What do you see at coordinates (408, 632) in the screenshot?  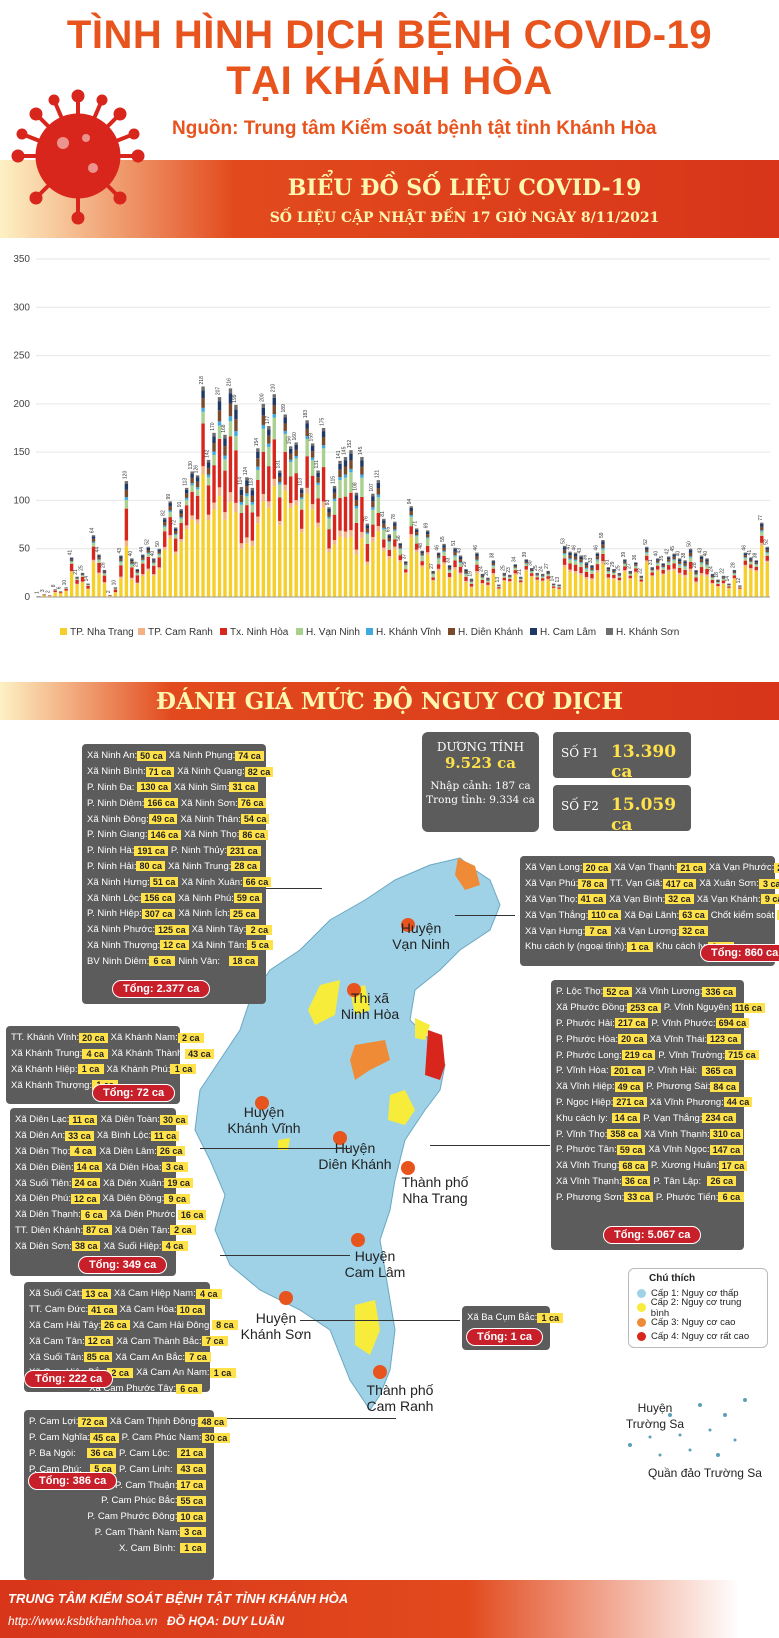 I see `chart-legend-label: H. Khánh Vĩnh` at bounding box center [408, 632].